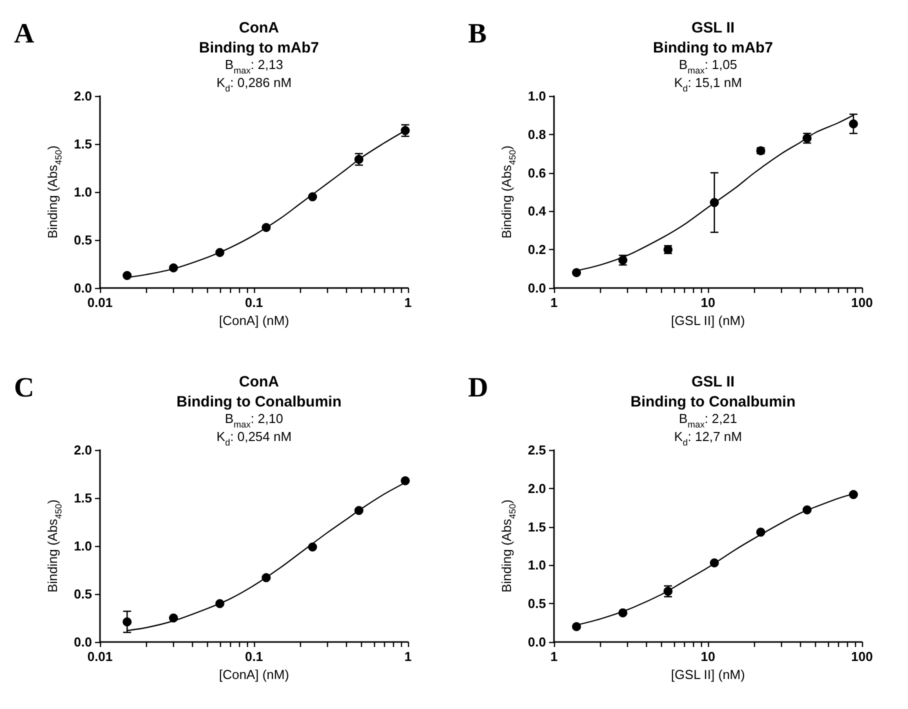 Image resolution: width=908 pixels, height=709 pixels. I want to click on text: D, so click(478, 388).